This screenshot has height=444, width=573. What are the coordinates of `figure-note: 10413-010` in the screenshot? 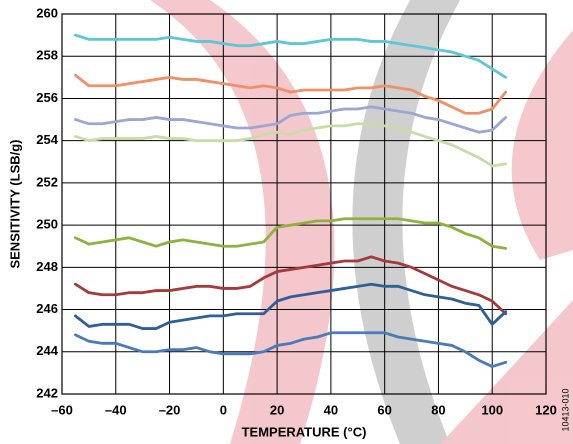 It's located at (565, 409).